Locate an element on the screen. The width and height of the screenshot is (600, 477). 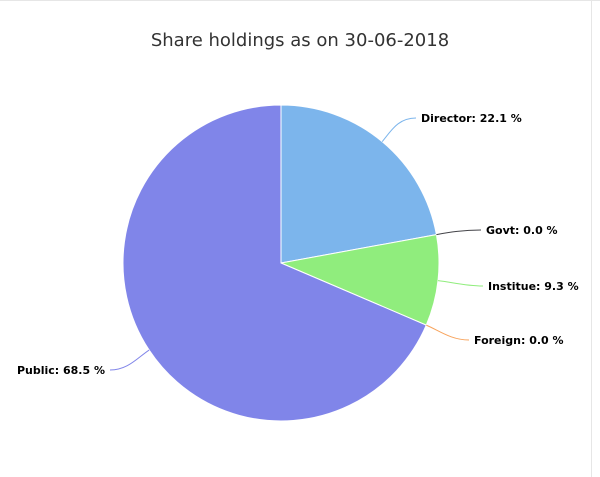
data-label-public: Public: 68.5 % is located at coordinates (61, 370).